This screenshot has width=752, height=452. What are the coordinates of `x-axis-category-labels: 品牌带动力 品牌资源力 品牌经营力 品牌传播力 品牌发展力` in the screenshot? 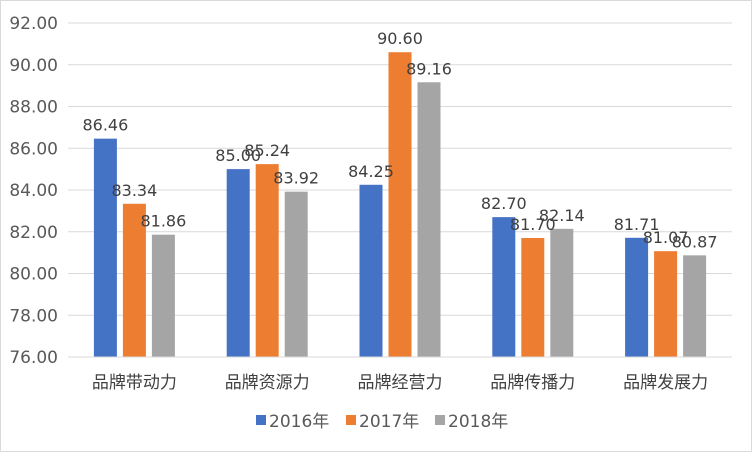 It's located at (400, 383).